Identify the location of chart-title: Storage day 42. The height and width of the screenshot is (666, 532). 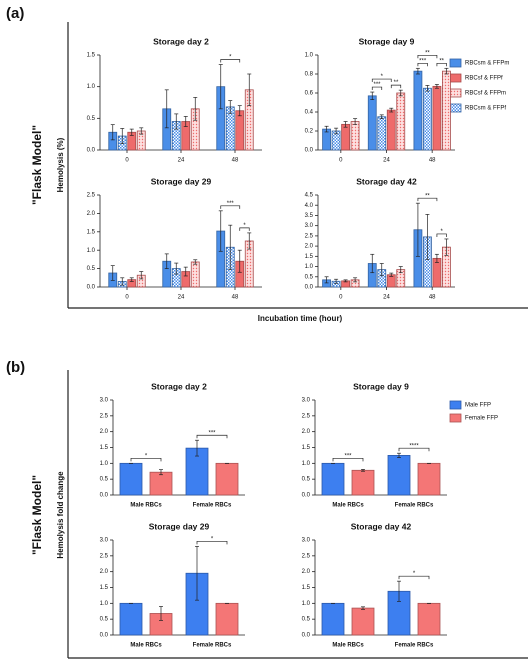
(386, 181).